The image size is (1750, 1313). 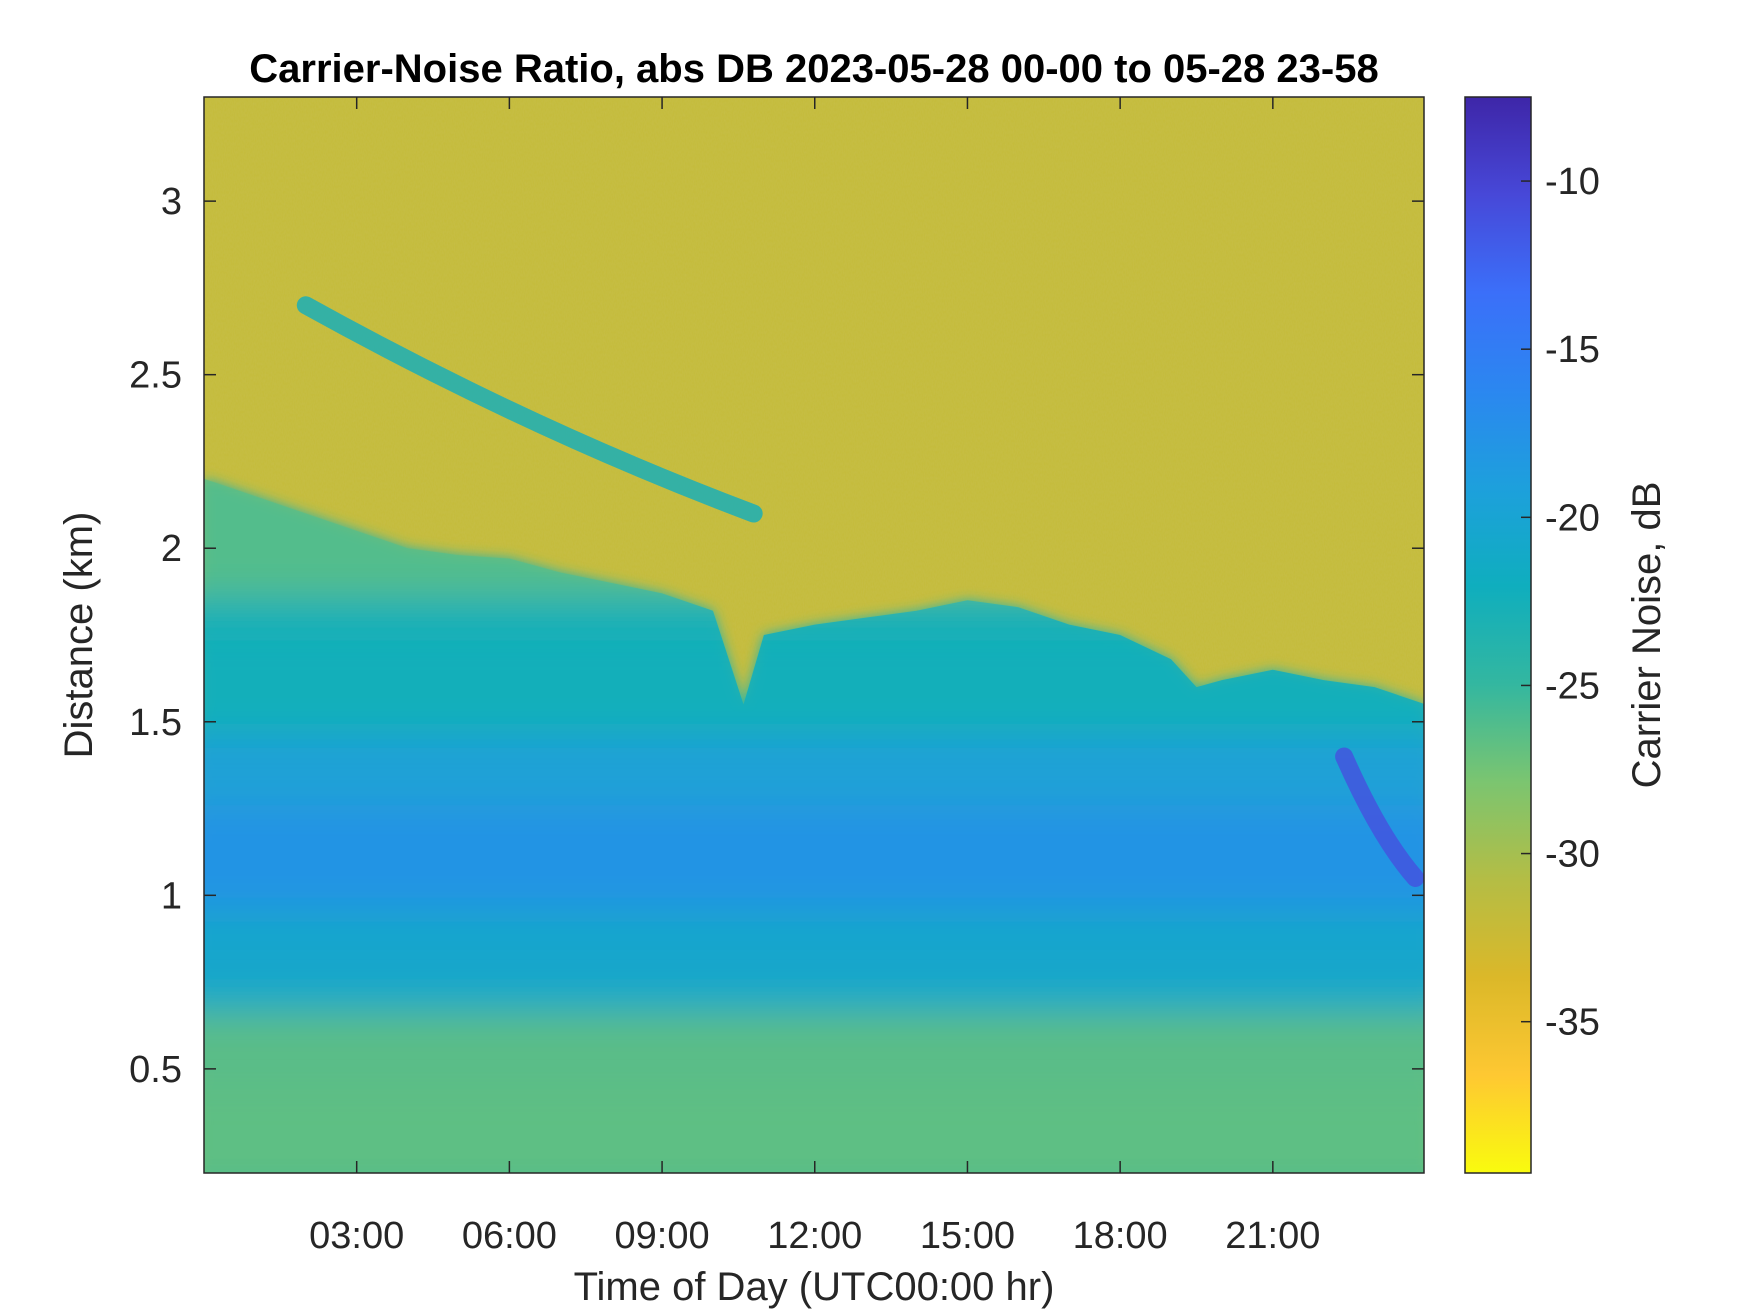 I want to click on colorbar-ticks: -10 -15 -20 -25 -30 -35, so click(x=1560, y=602).